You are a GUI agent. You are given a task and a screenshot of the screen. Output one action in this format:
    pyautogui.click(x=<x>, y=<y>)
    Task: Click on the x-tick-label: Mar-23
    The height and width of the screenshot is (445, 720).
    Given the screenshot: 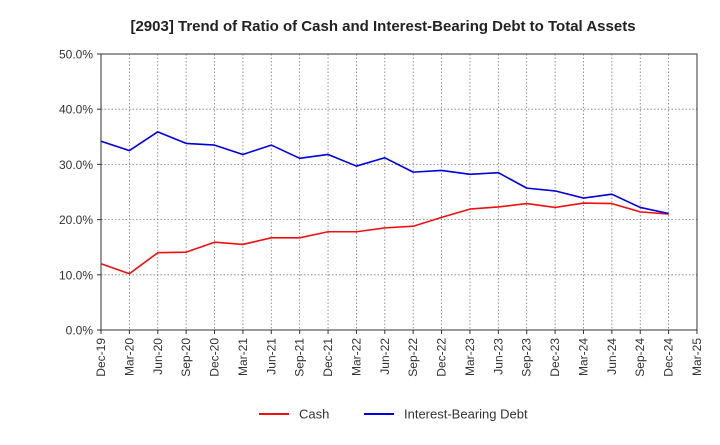 What is the action you would take?
    pyautogui.click(x=470, y=357)
    